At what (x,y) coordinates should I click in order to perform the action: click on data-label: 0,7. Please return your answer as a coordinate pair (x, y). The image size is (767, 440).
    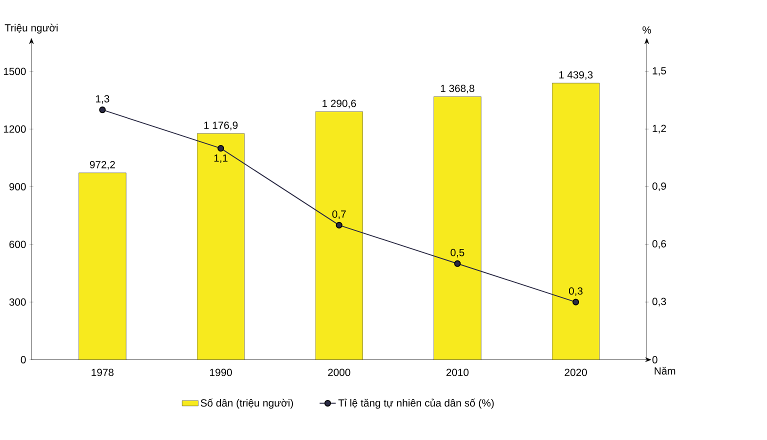
    Looking at the image, I should click on (339, 214).